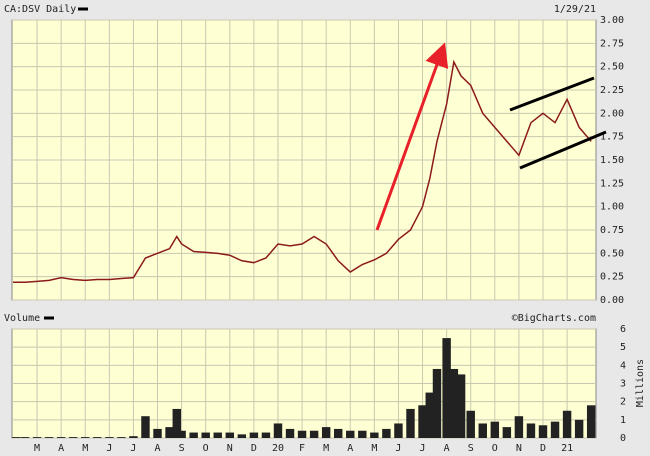 Image resolution: width=650 pixels, height=456 pixels. Describe the element at coordinates (22, 318) in the screenshot. I see `volume-title: Volume` at that location.